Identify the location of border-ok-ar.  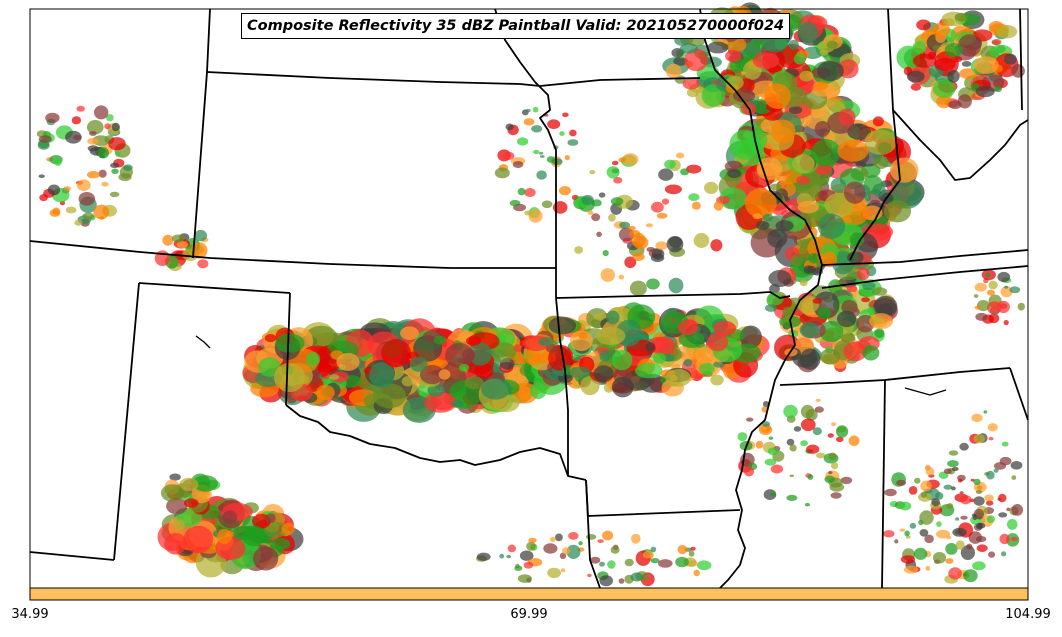
(562, 386).